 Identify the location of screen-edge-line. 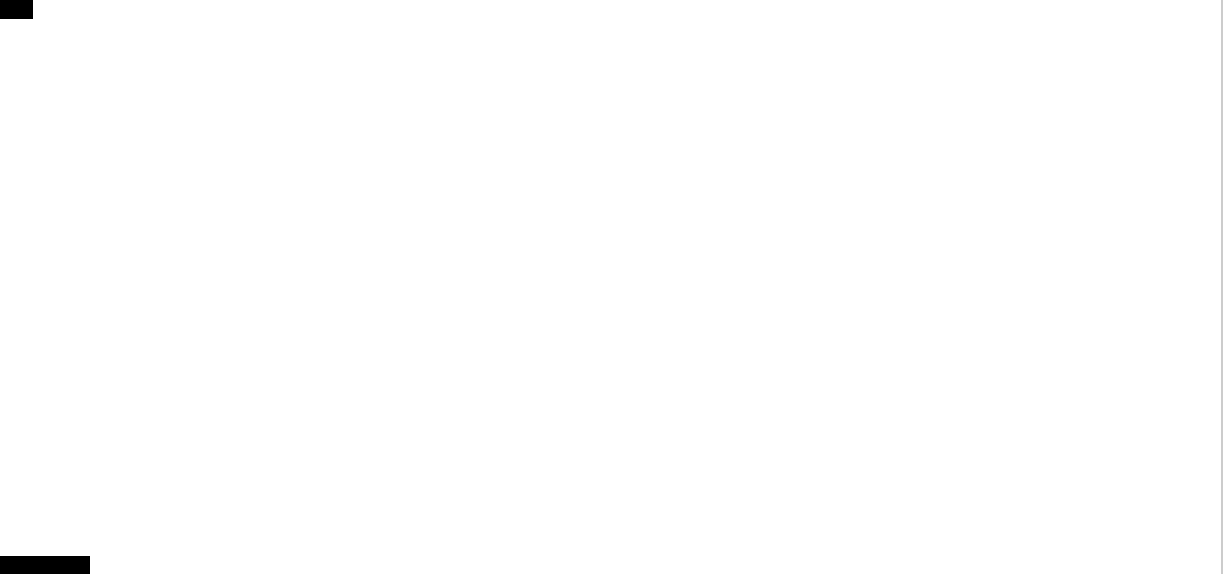
(1222, 287).